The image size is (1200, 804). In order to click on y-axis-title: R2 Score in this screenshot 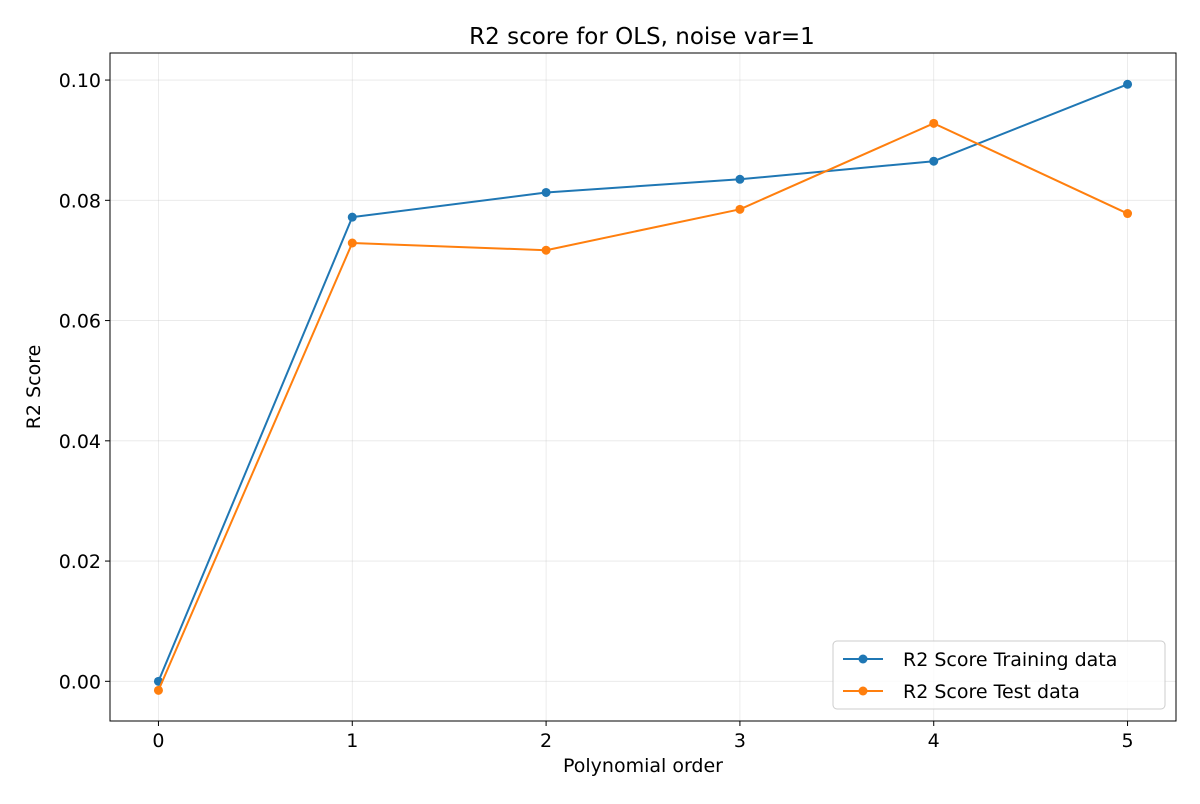, I will do `click(34, 387)`.